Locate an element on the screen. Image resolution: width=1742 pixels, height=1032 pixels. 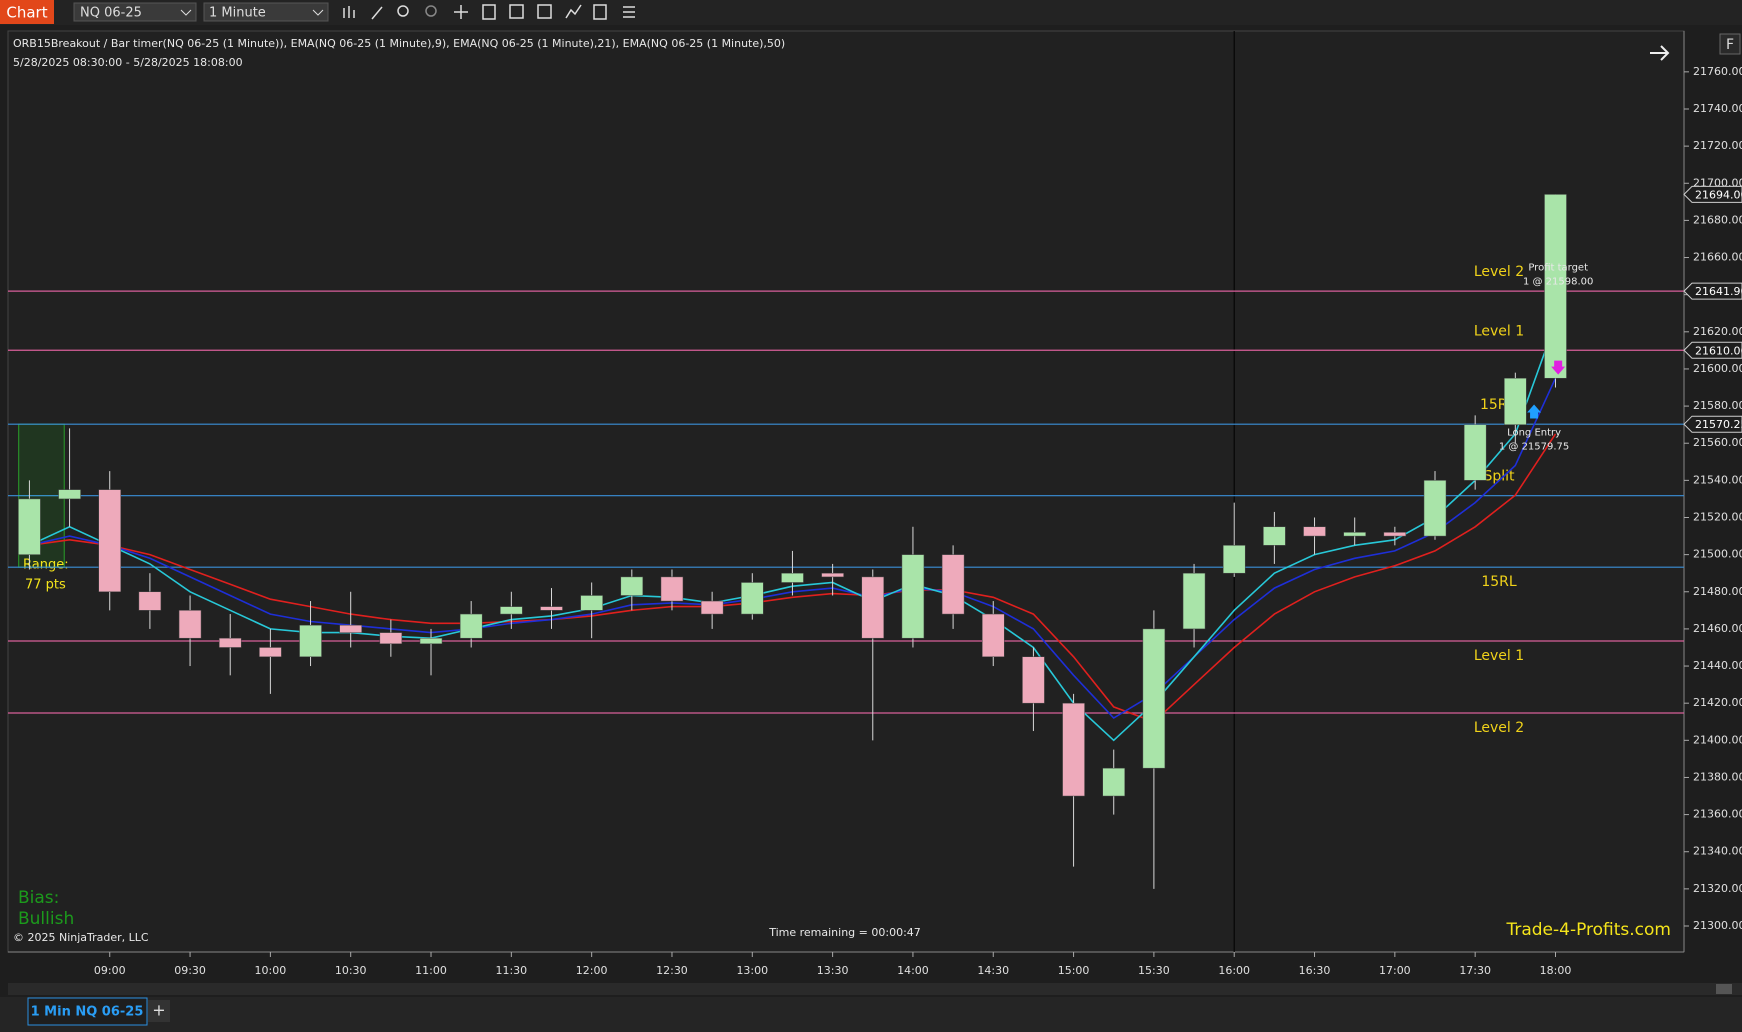
scrollbar is located at coordinates (875, 989).